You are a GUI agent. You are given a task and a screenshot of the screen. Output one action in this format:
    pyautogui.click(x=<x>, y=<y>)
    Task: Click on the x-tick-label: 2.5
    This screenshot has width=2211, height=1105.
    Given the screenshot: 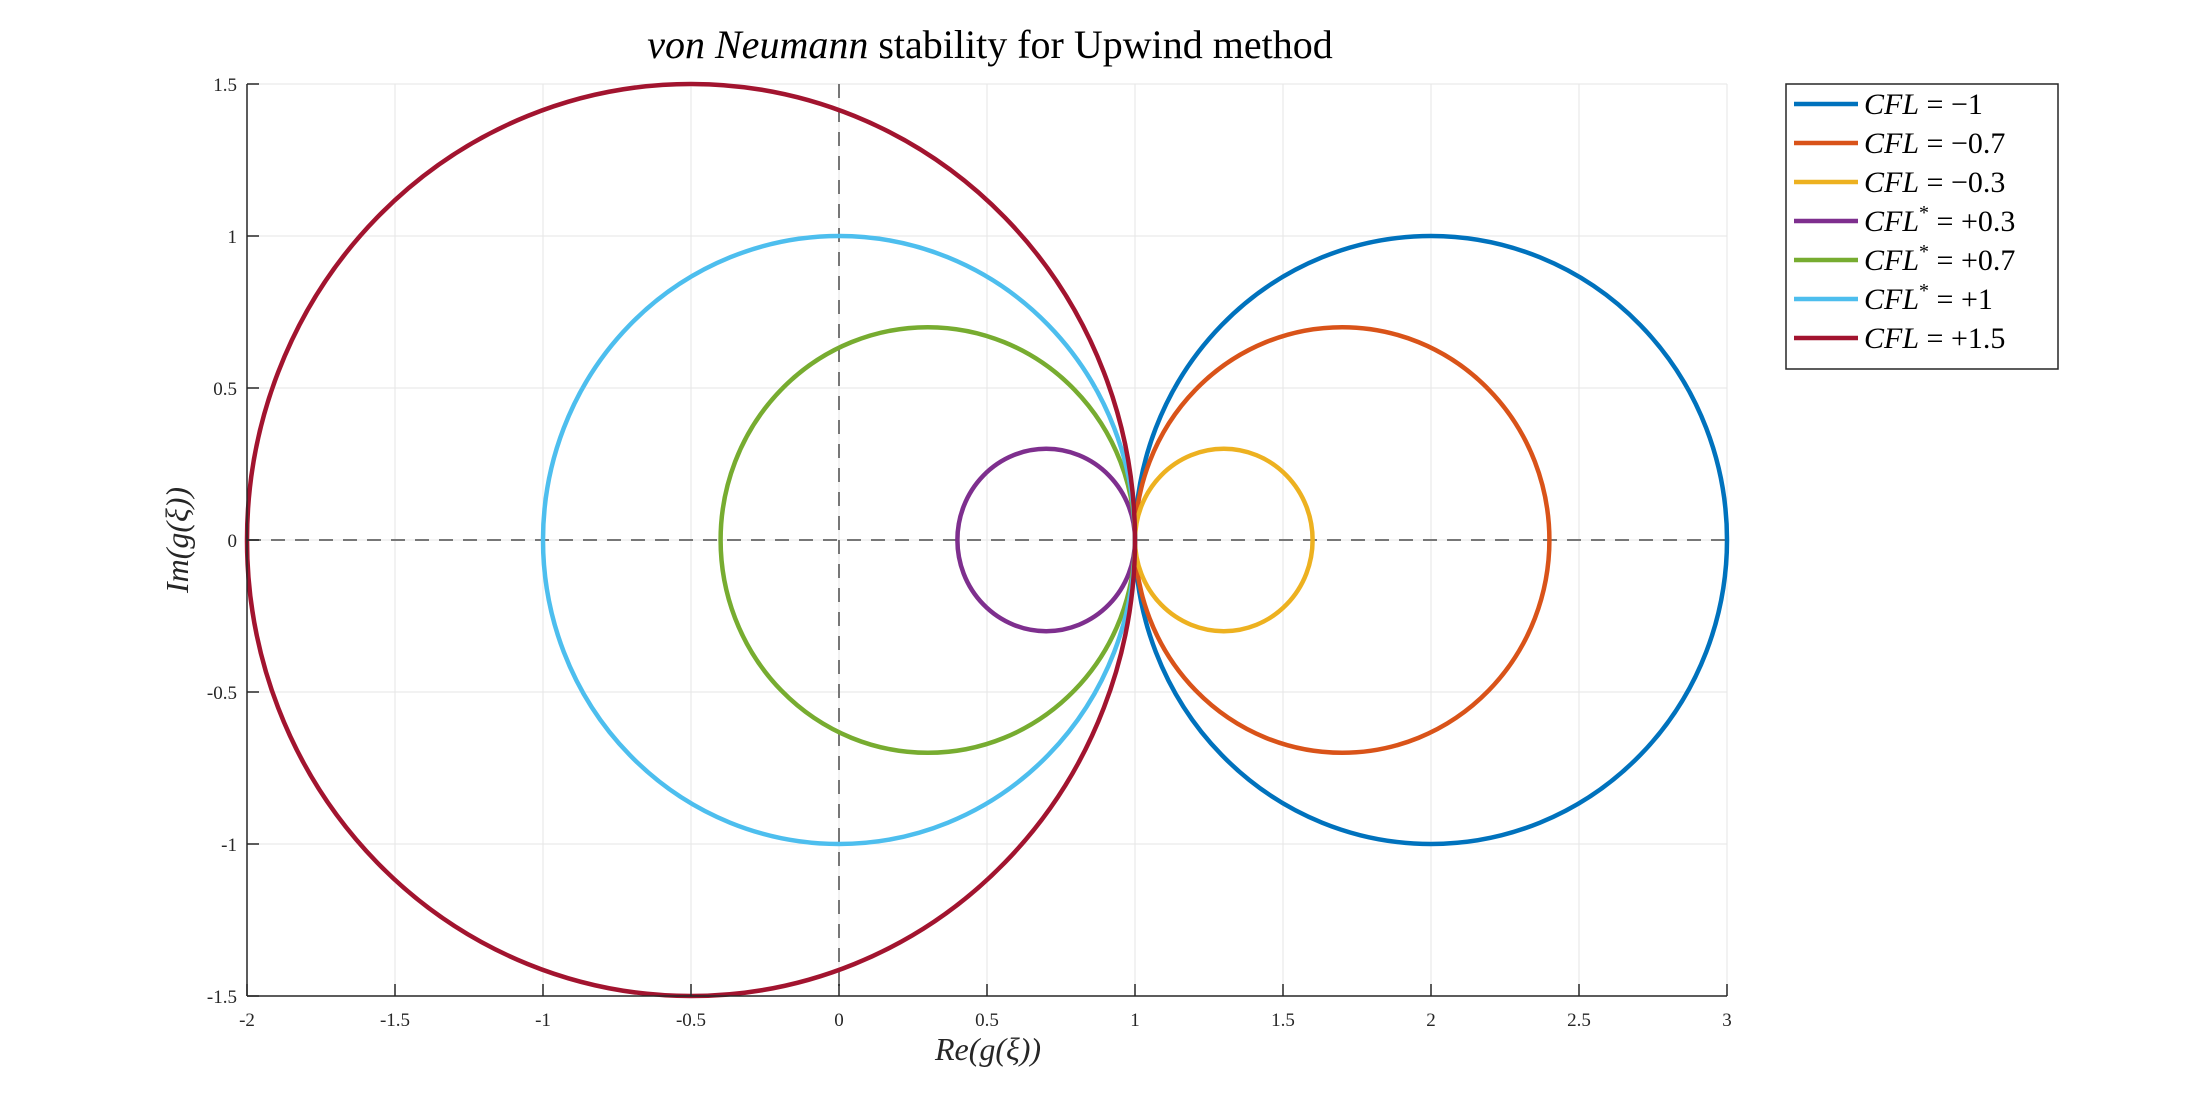 What is the action you would take?
    pyautogui.click(x=1579, y=1020)
    